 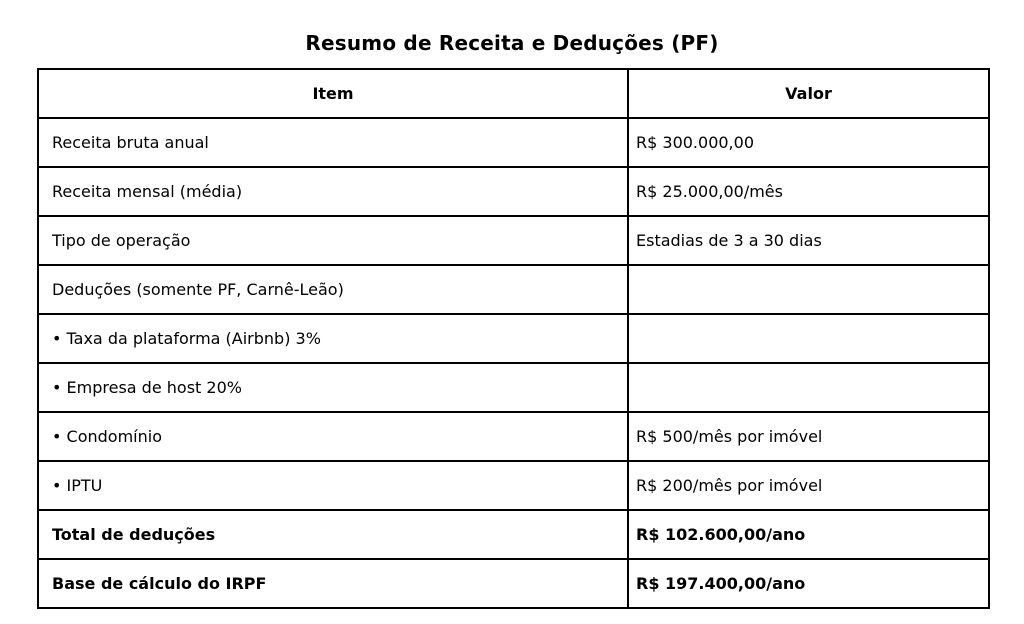 I want to click on table-row: • Taxa da plataforma (Airbnb) 3%, so click(x=513, y=338).